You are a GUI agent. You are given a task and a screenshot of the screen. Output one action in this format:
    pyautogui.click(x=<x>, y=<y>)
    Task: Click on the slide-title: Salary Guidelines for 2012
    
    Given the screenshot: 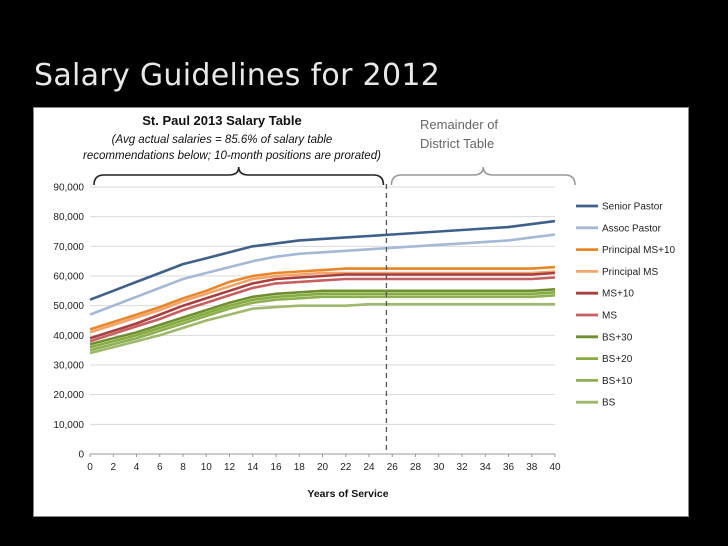 What is the action you would take?
    pyautogui.click(x=237, y=75)
    